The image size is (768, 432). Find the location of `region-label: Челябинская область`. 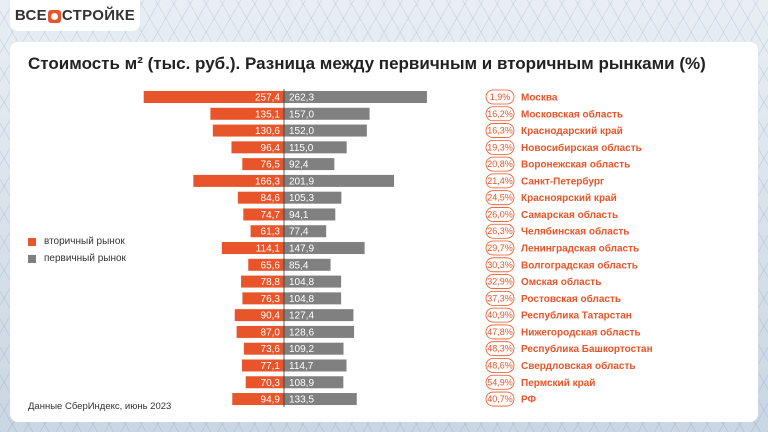

region-label: Челябинская область is located at coordinates (575, 232).